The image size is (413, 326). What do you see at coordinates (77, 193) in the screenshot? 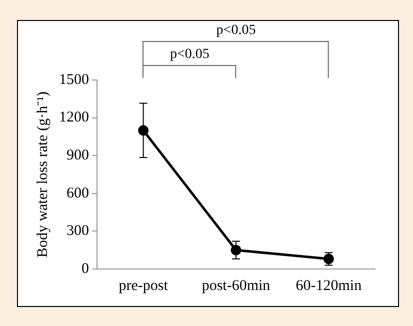
I see `y-tick-label: 600` at bounding box center [77, 193].